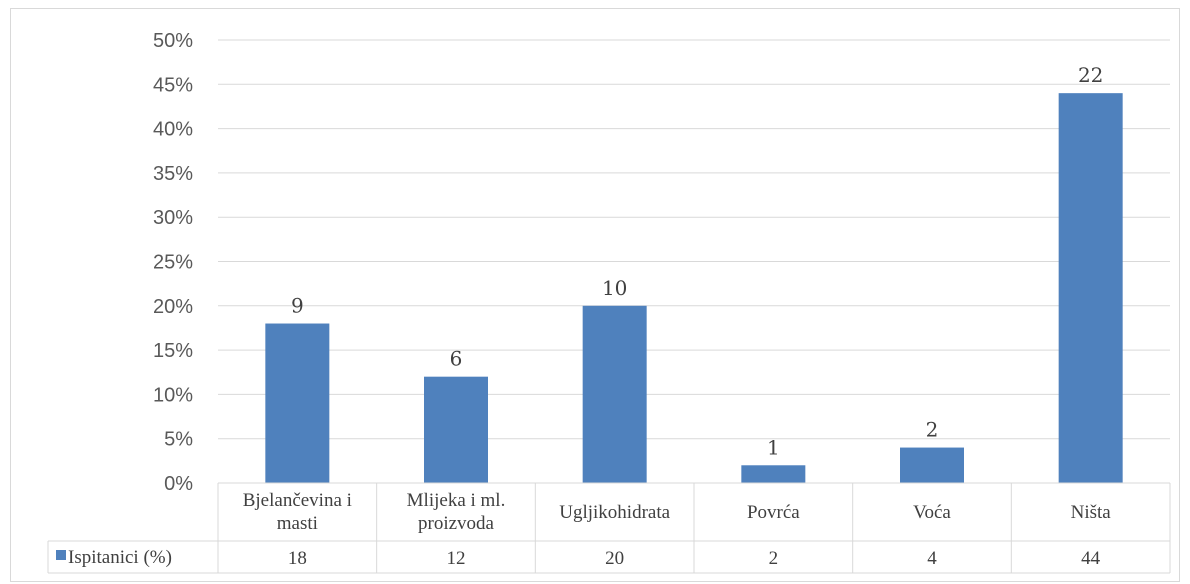  What do you see at coordinates (456, 523) in the screenshot?
I see `category-label: proizvoda` at bounding box center [456, 523].